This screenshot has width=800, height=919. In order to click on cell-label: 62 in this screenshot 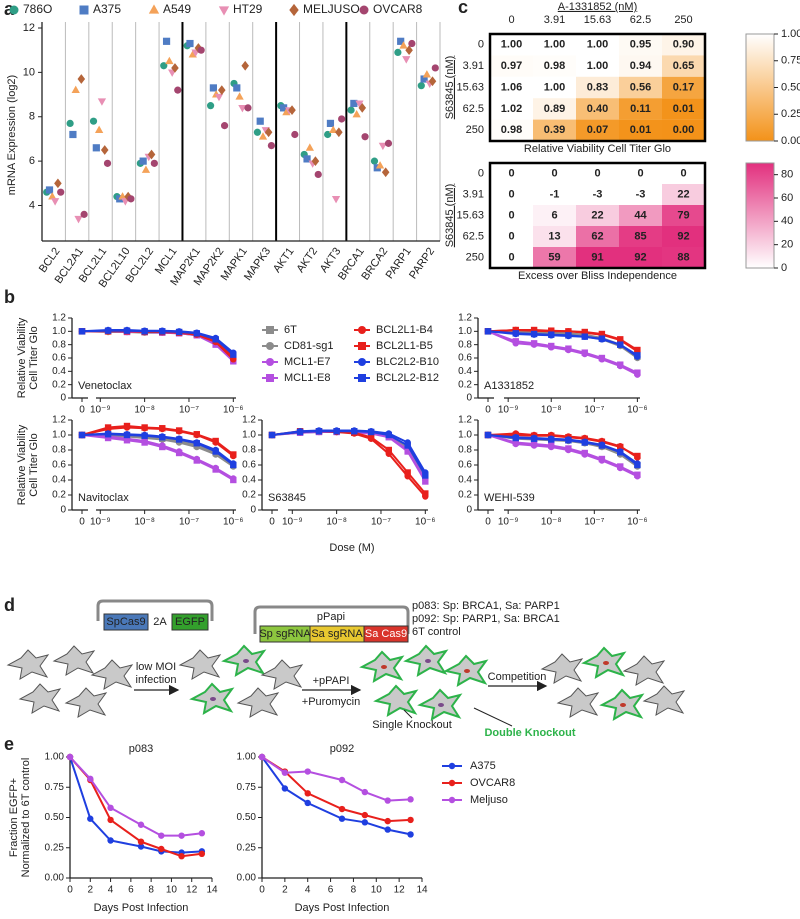, I will do `click(597, 236)`.